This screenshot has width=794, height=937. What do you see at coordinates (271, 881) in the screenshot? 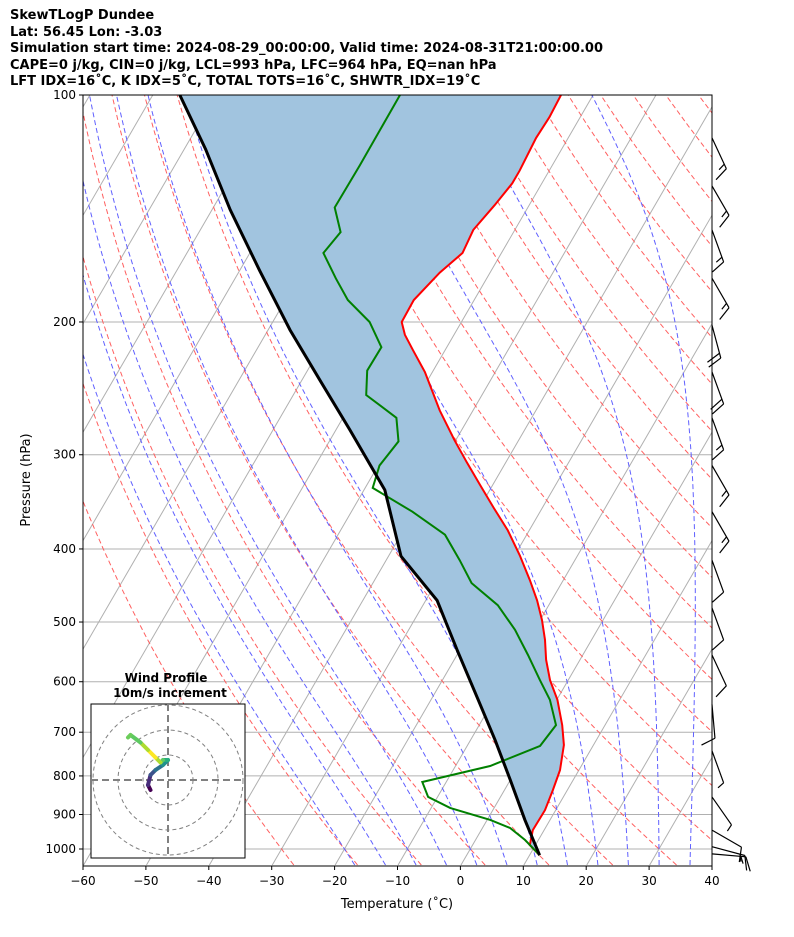
I see `x-tick-label: −30` at bounding box center [271, 881].